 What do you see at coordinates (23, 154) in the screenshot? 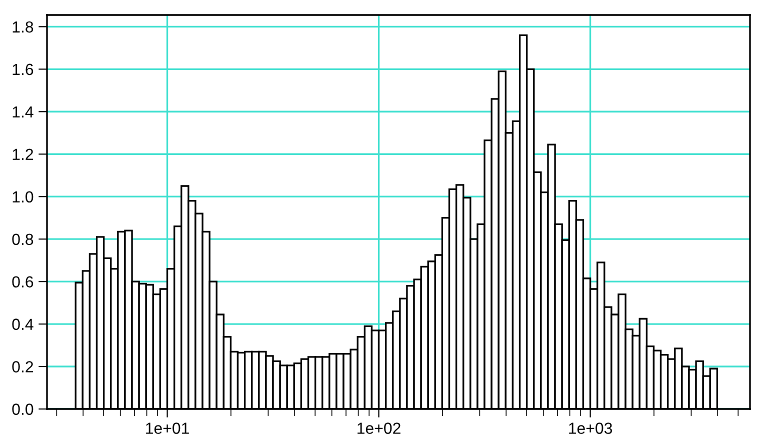
I see `y-tick-label: 1.2` at bounding box center [23, 154].